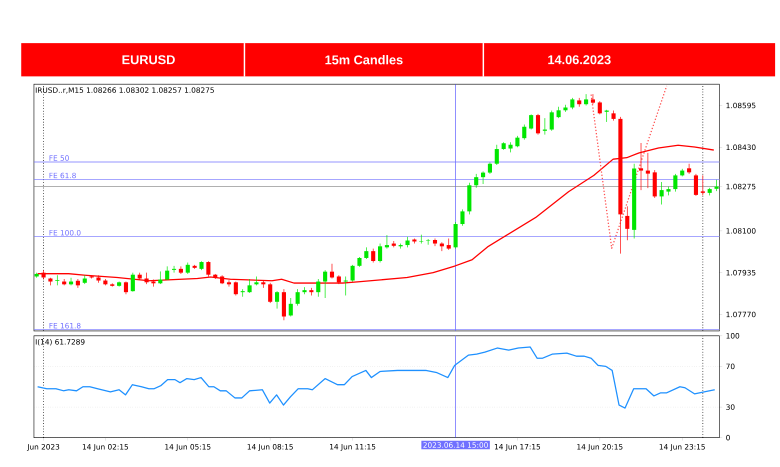 This screenshot has width=780, height=467. What do you see at coordinates (579, 59) in the screenshot?
I see `text: 14.06.2023` at bounding box center [579, 59].